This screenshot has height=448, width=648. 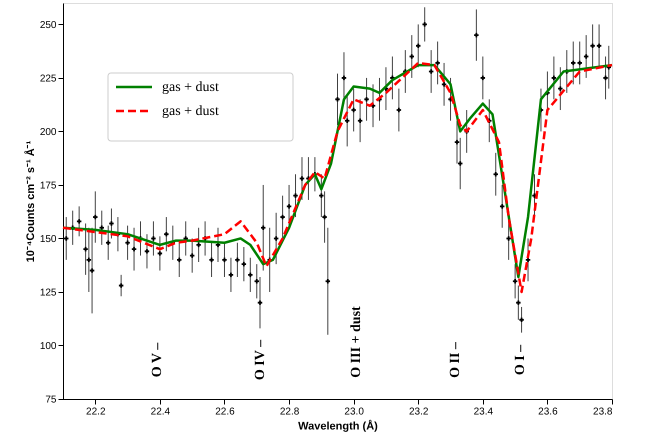 What do you see at coordinates (48, 132) in the screenshot?
I see `y-tick-label: 200` at bounding box center [48, 132].